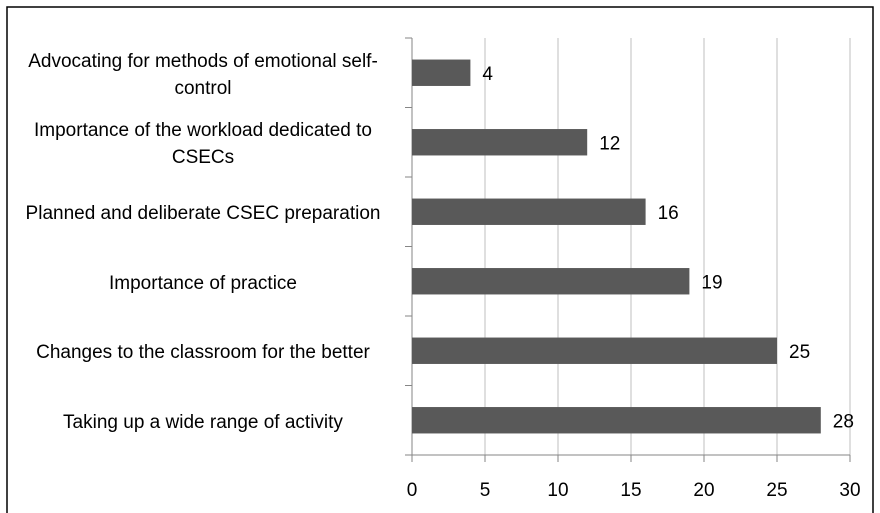  I want to click on x-tick-label: 30, so click(849, 490).